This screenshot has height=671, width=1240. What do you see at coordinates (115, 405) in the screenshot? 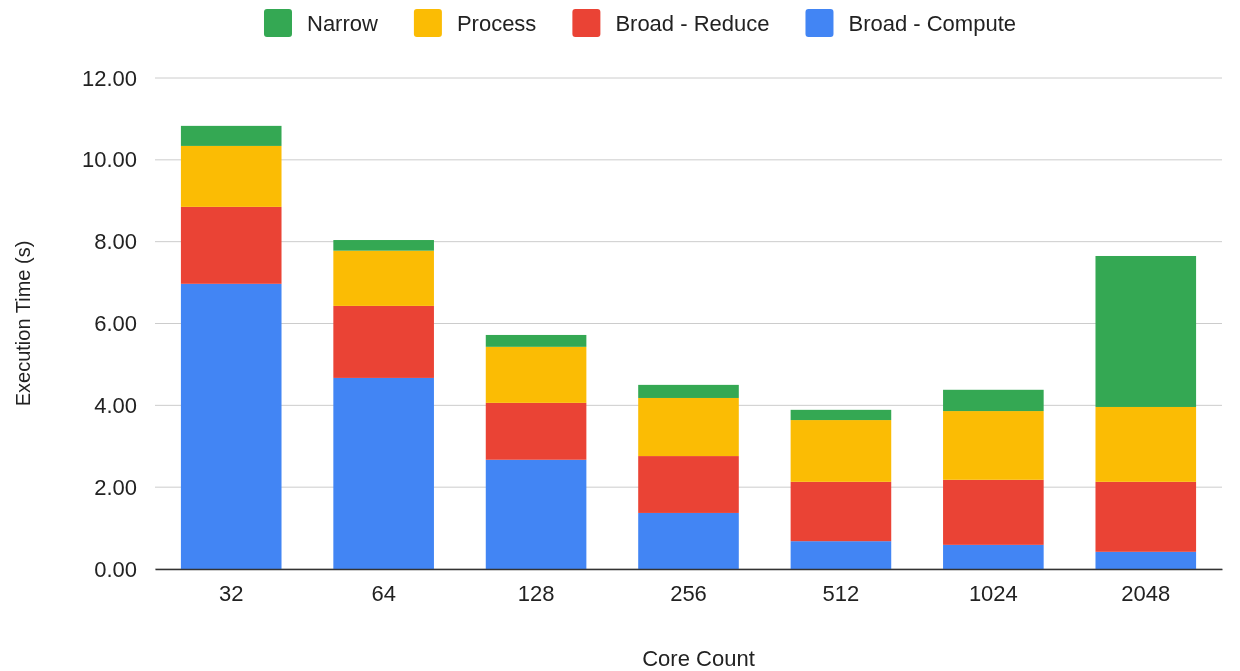
I see `y-tick-label: 4.00` at bounding box center [115, 405].